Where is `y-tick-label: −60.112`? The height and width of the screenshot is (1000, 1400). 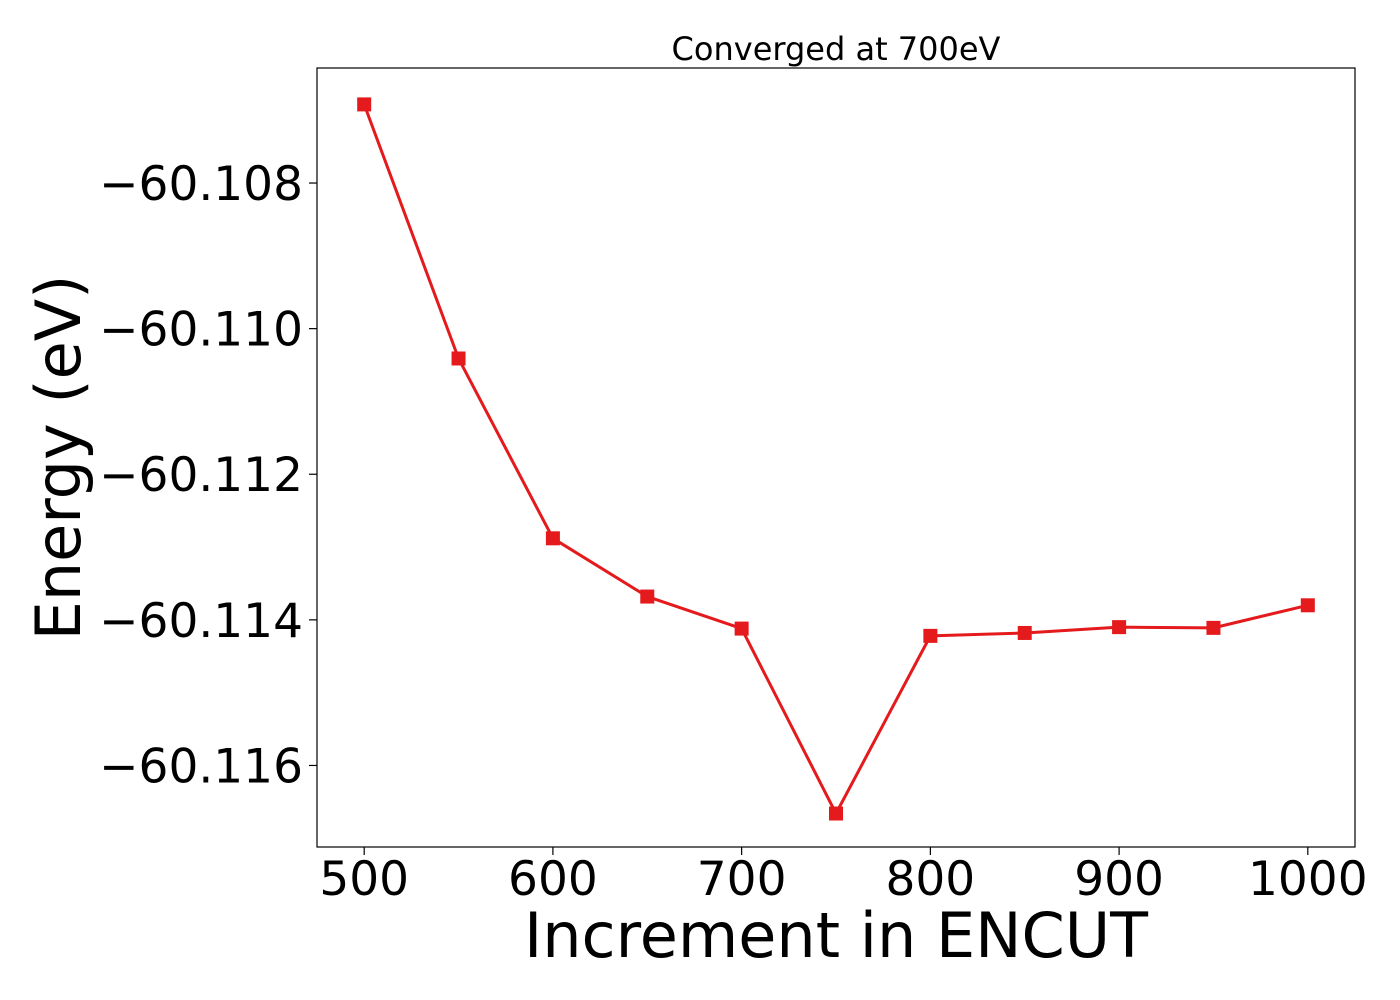
y-tick-label: −60.112 is located at coordinates (201, 475).